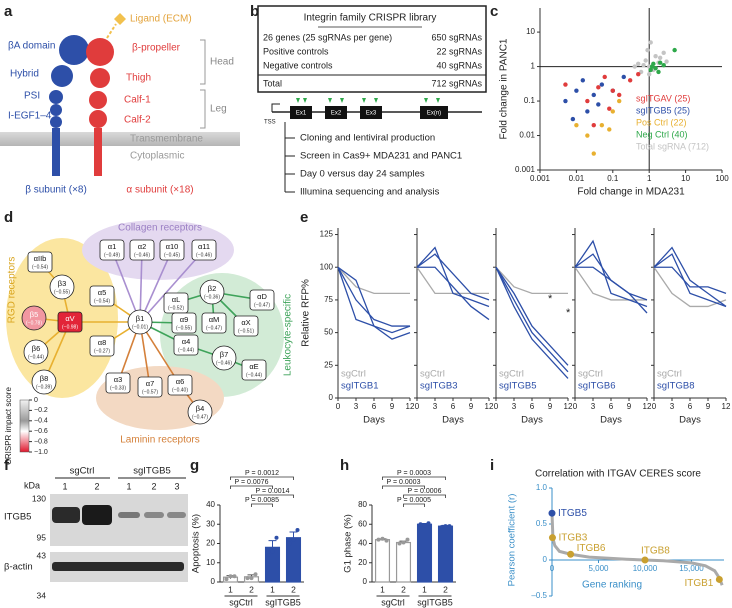  I want to click on ylabel: Relative RFP%, so click(306, 313).